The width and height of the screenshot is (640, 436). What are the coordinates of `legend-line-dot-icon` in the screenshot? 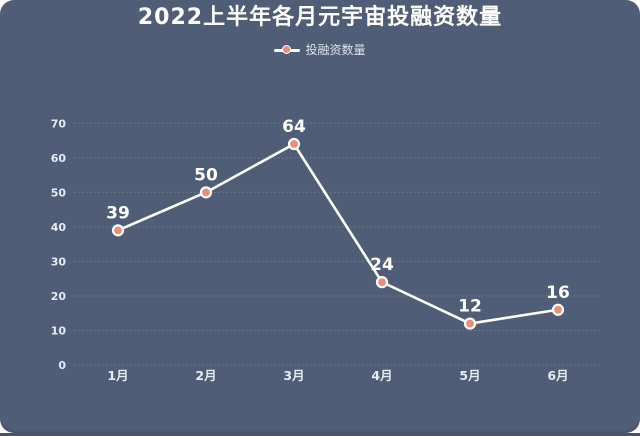 It's located at (287, 50).